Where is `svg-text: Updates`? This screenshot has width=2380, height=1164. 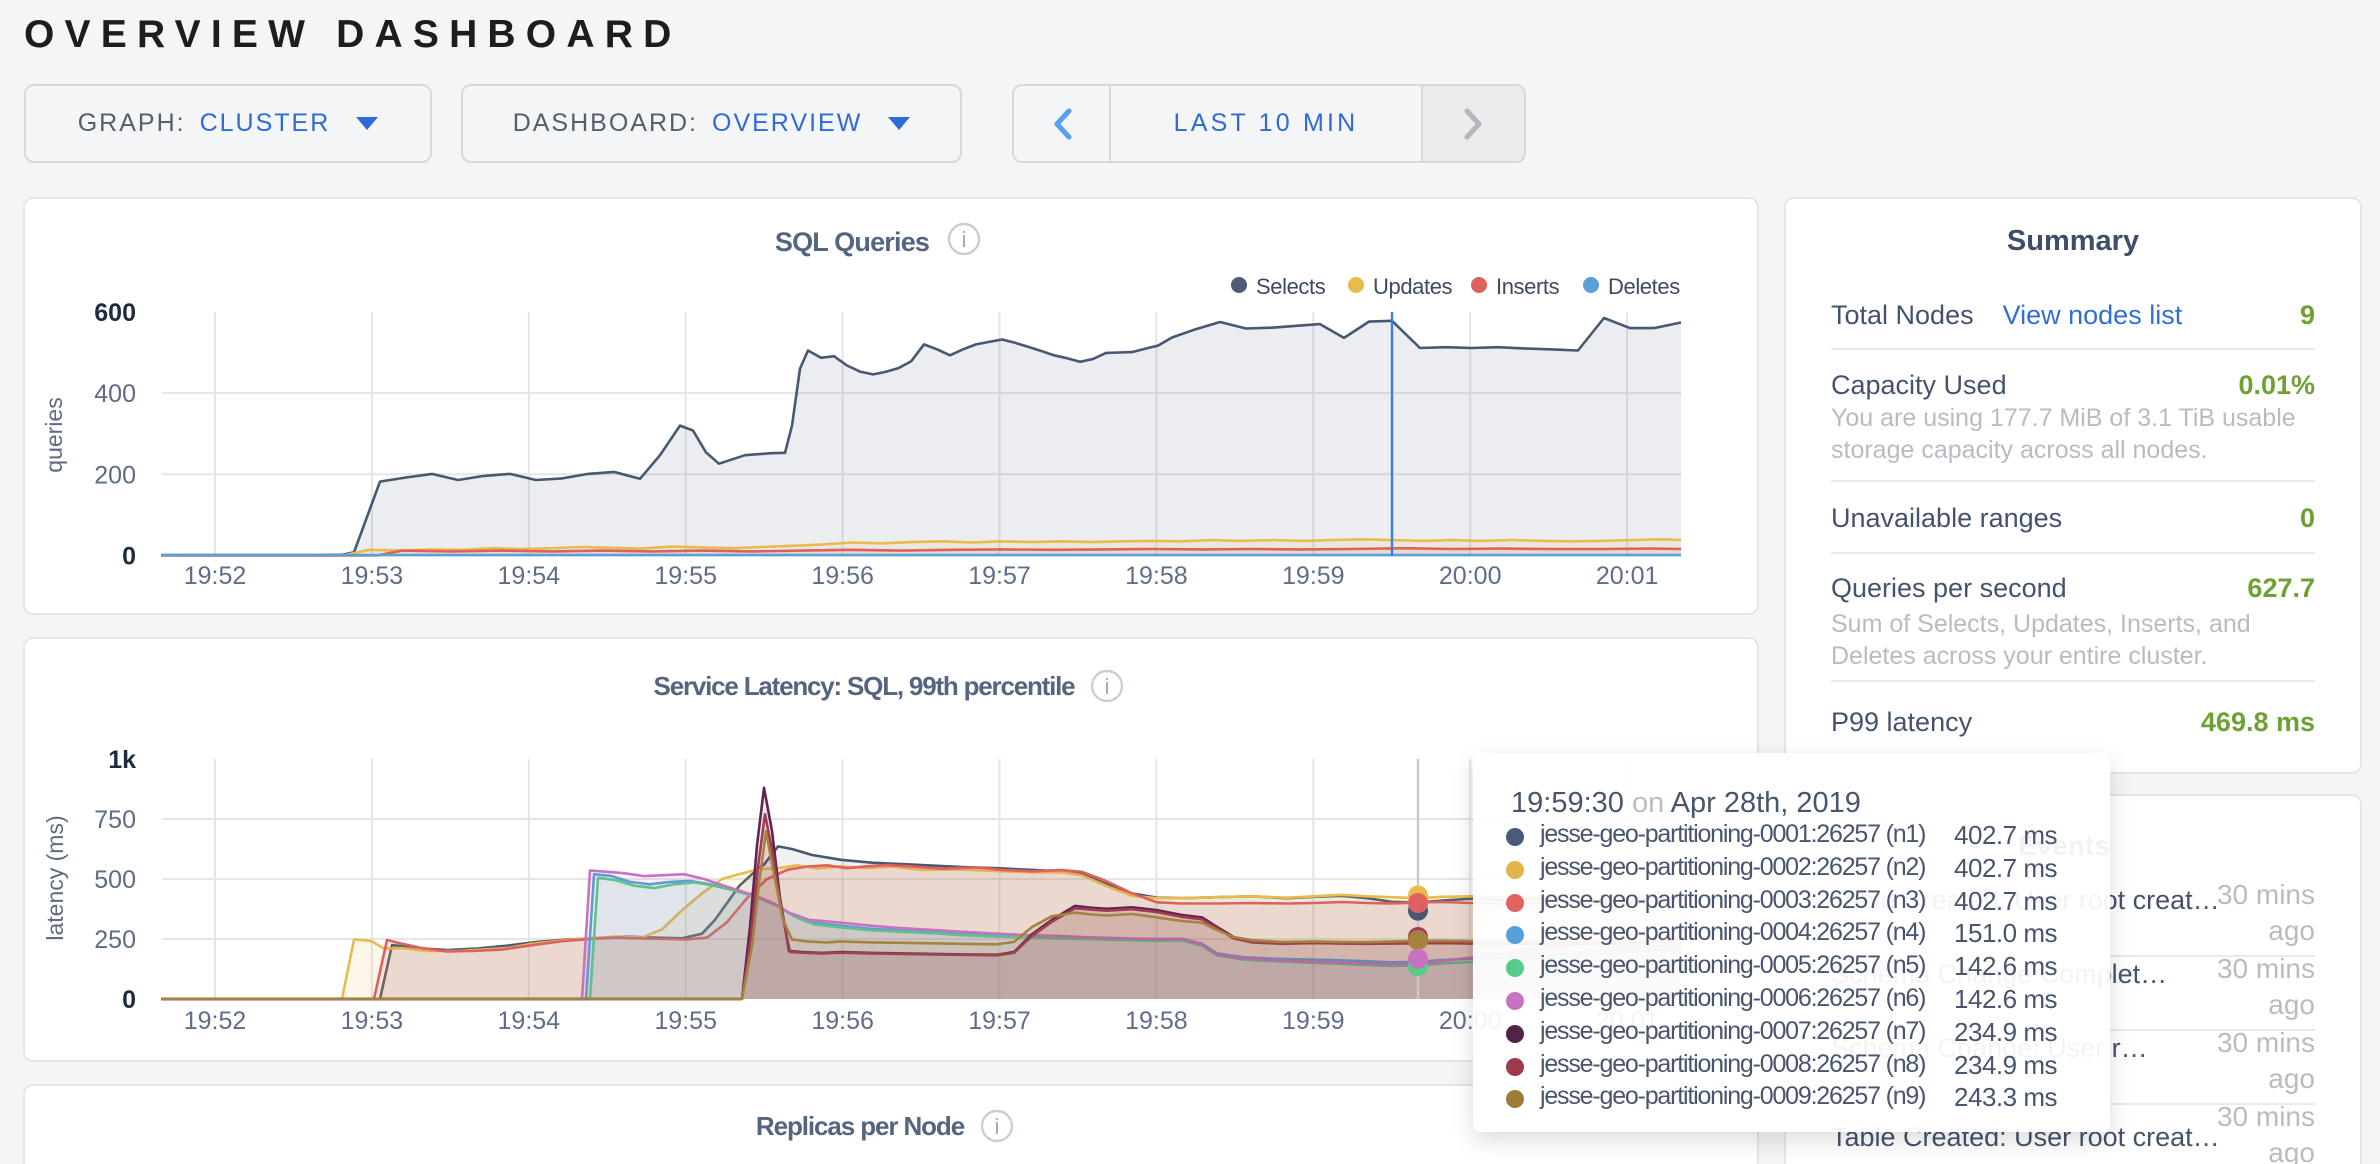 svg-text: Updates is located at coordinates (1413, 286).